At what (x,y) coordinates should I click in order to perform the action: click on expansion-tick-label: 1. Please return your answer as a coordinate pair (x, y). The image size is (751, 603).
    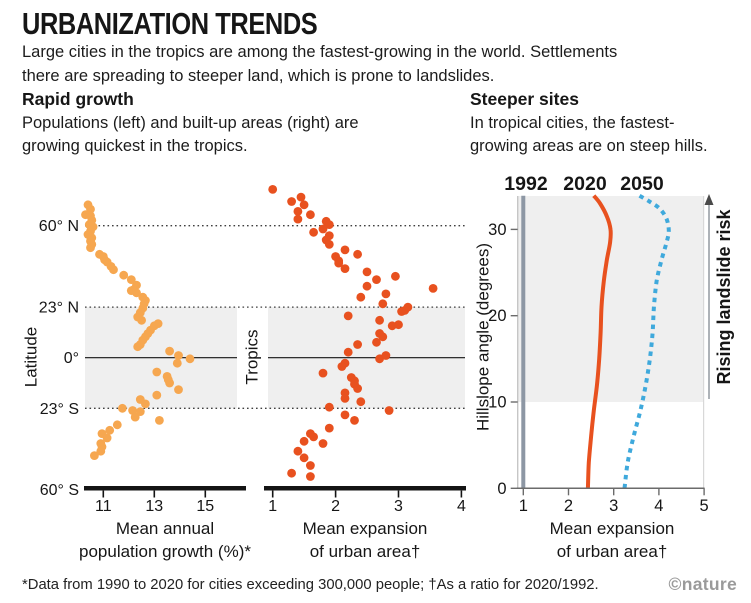
    Looking at the image, I should click on (272, 506).